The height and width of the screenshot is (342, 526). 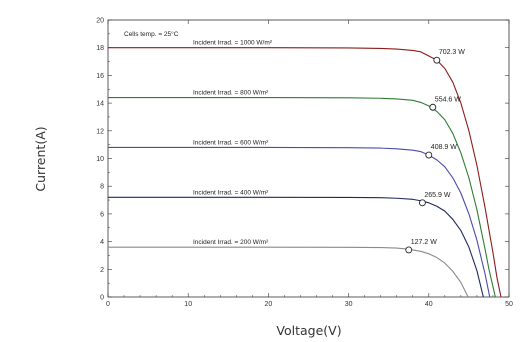 What do you see at coordinates (102, 214) in the screenshot?
I see `y-tick-label: 6` at bounding box center [102, 214].